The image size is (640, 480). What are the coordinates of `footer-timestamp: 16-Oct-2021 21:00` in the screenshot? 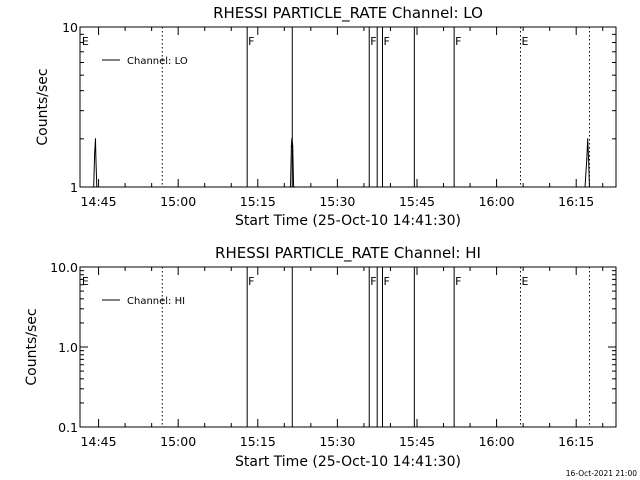 It's located at (601, 473).